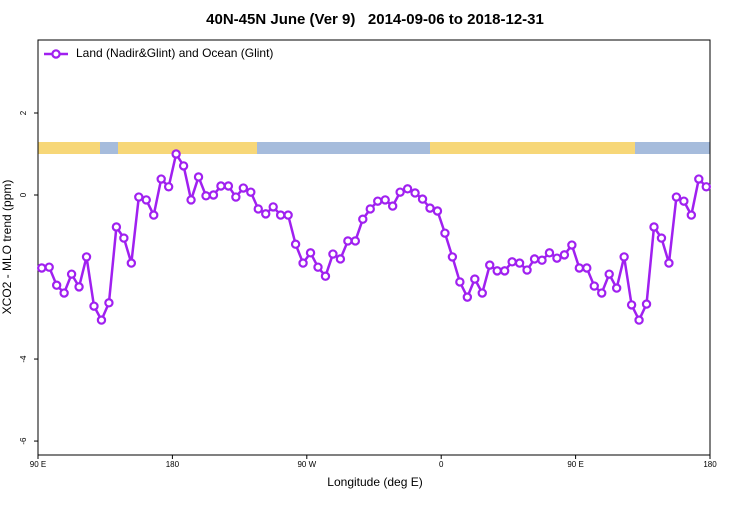 The image size is (750, 505). What do you see at coordinates (306, 464) in the screenshot?
I see `x-tick-label: 90 W` at bounding box center [306, 464].